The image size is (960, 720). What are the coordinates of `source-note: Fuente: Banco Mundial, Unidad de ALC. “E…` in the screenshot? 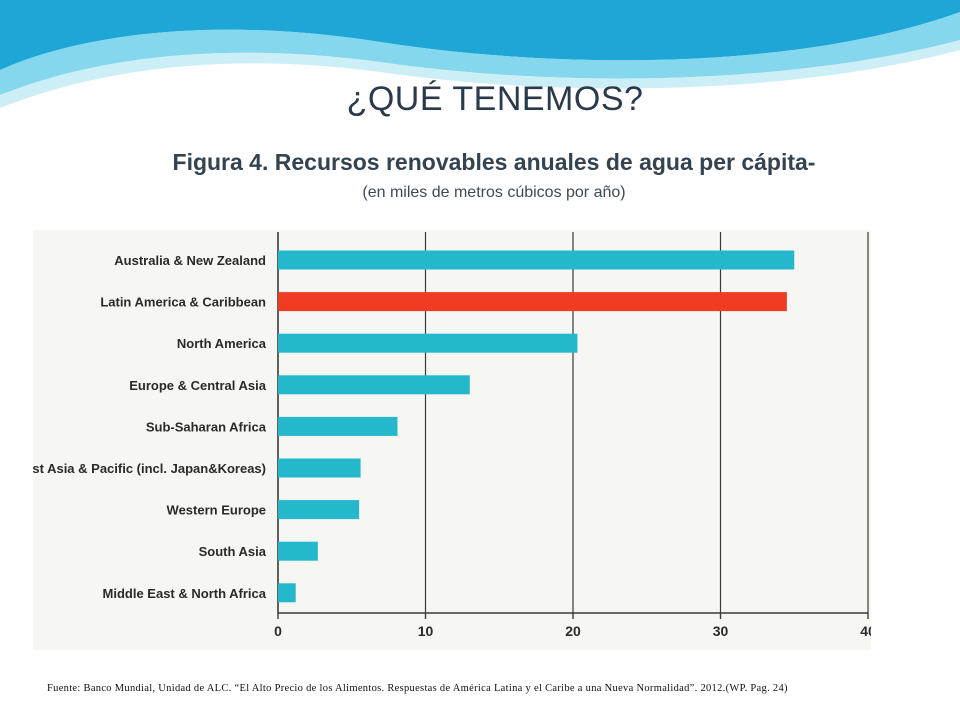 It's located at (417, 688).